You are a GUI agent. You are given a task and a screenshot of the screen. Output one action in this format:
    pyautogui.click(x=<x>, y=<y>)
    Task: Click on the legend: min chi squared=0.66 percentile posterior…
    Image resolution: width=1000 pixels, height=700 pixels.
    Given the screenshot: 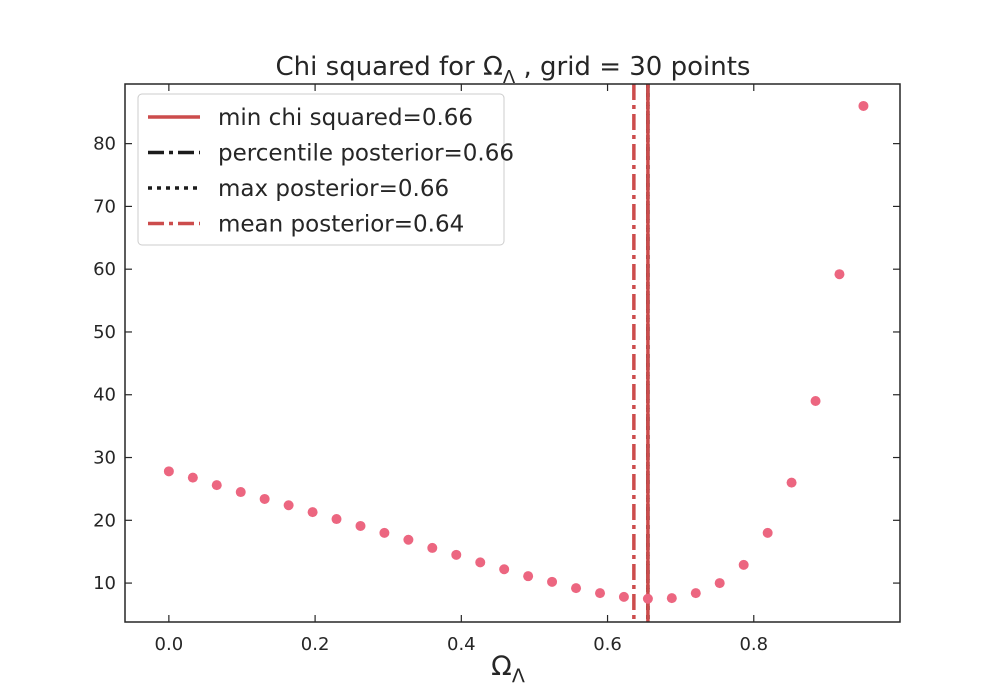 What is the action you would take?
    pyautogui.click(x=325, y=169)
    